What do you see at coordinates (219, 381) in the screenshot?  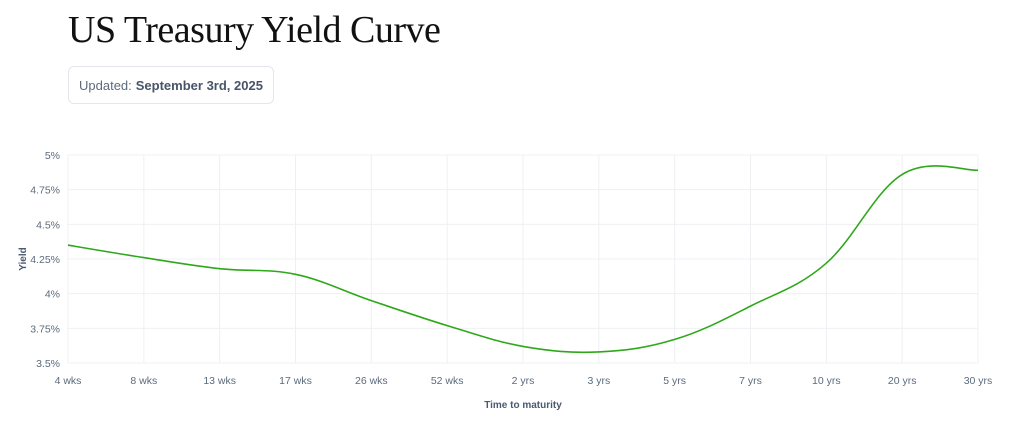 I see `x-tick-label: 13 wks` at bounding box center [219, 381].